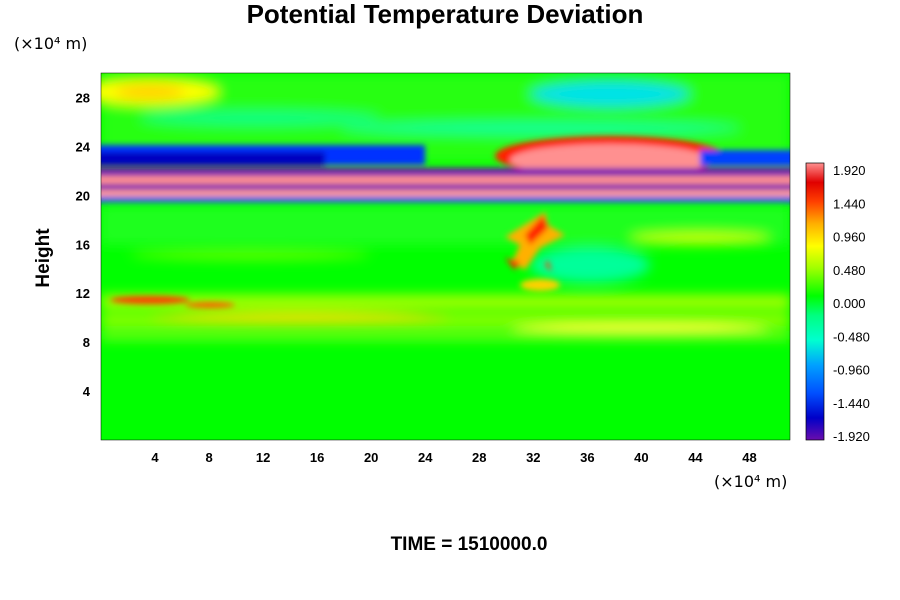 The width and height of the screenshot is (900, 600). Describe the element at coordinates (695, 457) in the screenshot. I see `x-tick-label: 44` at that location.